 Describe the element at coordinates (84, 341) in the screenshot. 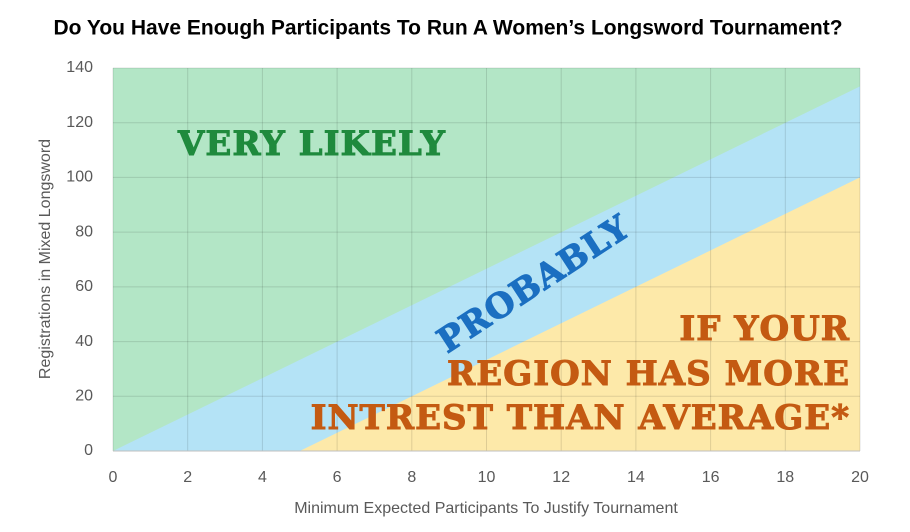

I see `y-tick-label: 40` at that location.